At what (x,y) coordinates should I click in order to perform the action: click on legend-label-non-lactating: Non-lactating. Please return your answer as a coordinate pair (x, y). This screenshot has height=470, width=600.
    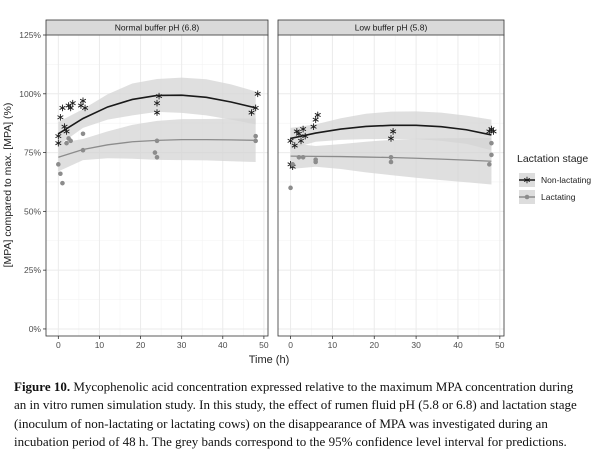
    Looking at the image, I should click on (566, 180).